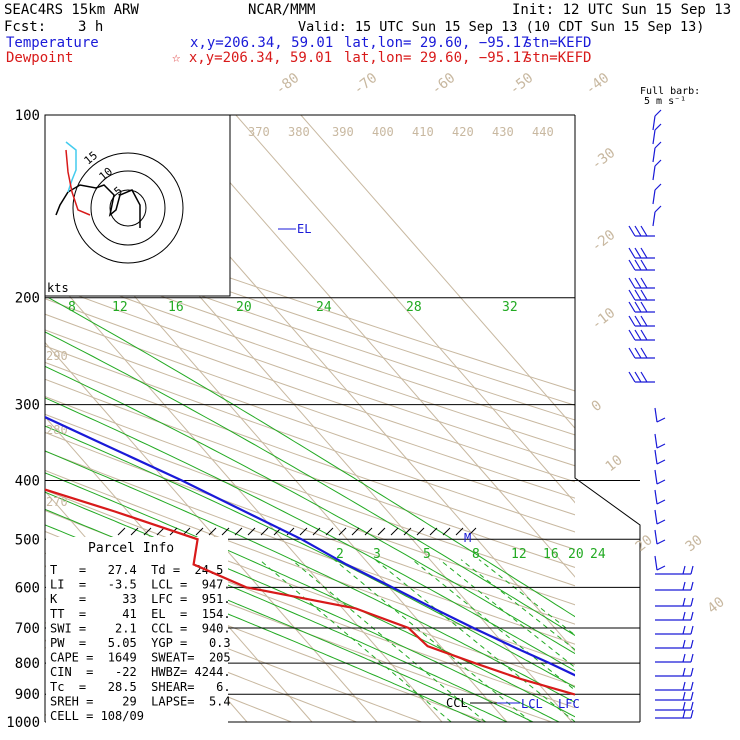 The width and height of the screenshot is (740, 740). Describe the element at coordinates (343, 132) in the screenshot. I see `theta-label: 390` at that location.